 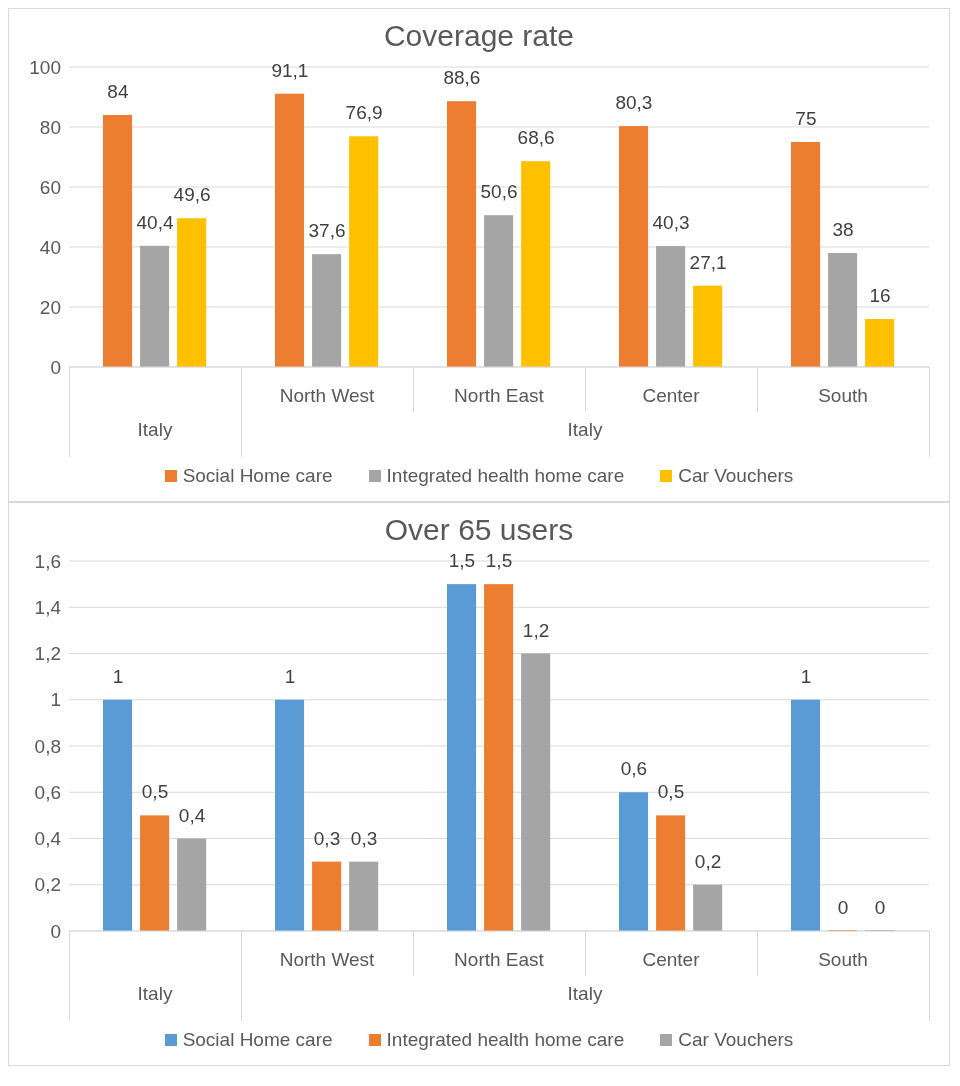 What do you see at coordinates (155, 222) in the screenshot?
I see `data-label: 40,4` at bounding box center [155, 222].